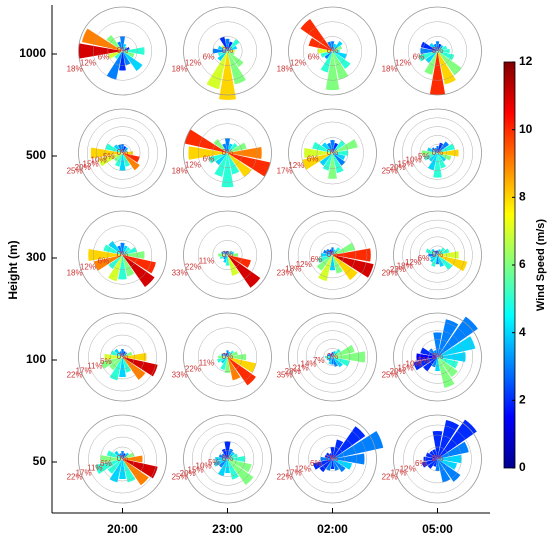 The width and height of the screenshot is (550, 539). Describe the element at coordinates (204, 466) in the screenshot. I see `ring-label: 10%` at that location.